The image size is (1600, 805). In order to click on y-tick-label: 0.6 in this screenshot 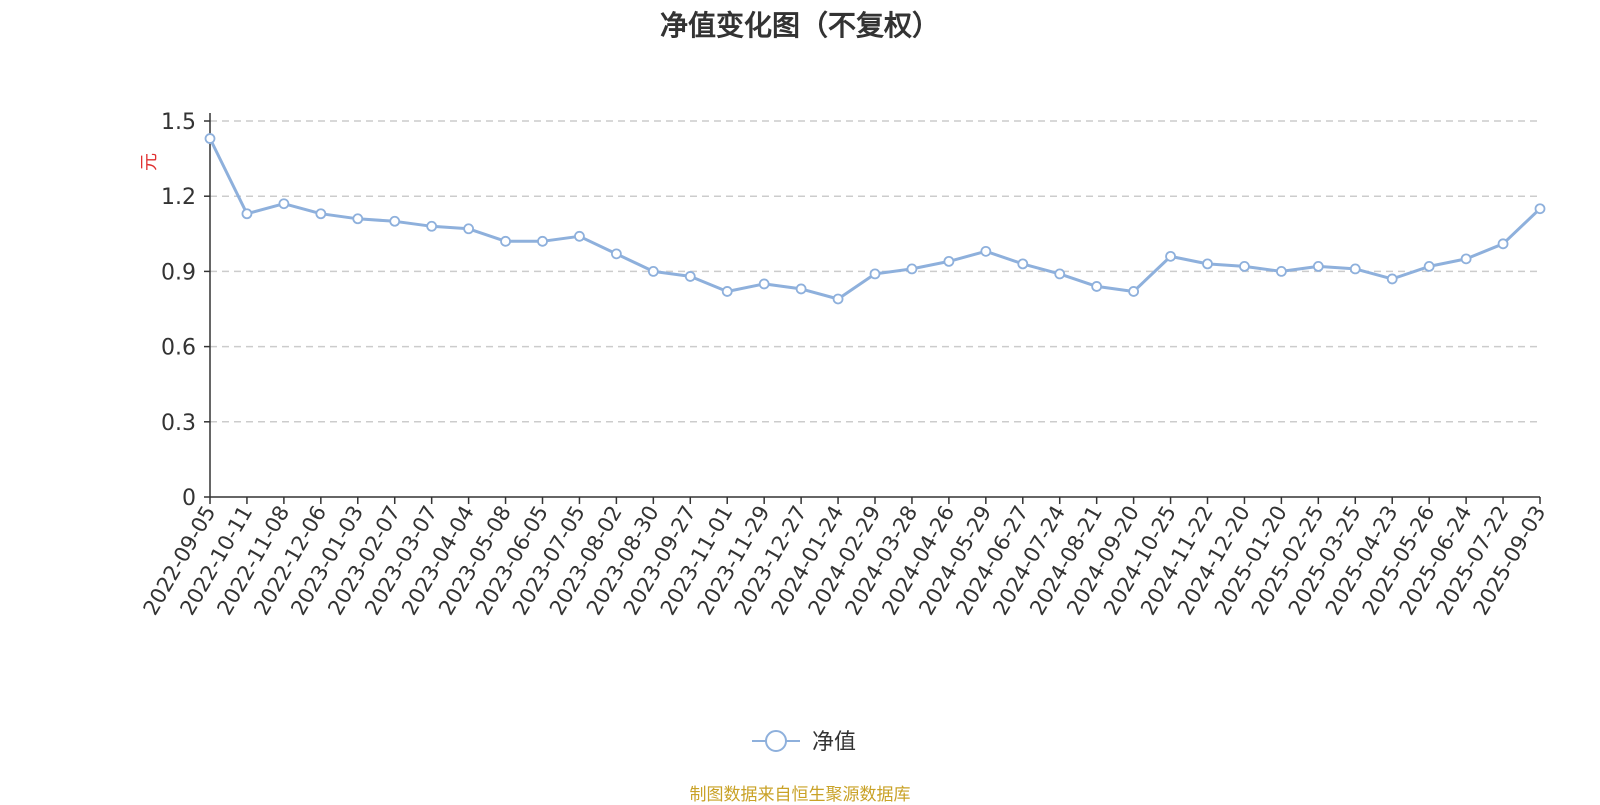, I will do `click(178, 348)`.